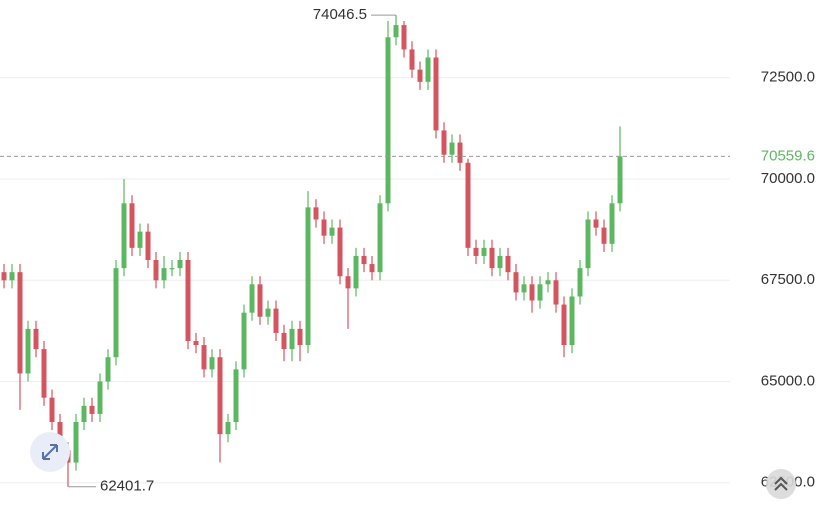 This screenshot has height=507, width=829. Describe the element at coordinates (781, 483) in the screenshot. I see `scroll-icon` at that location.